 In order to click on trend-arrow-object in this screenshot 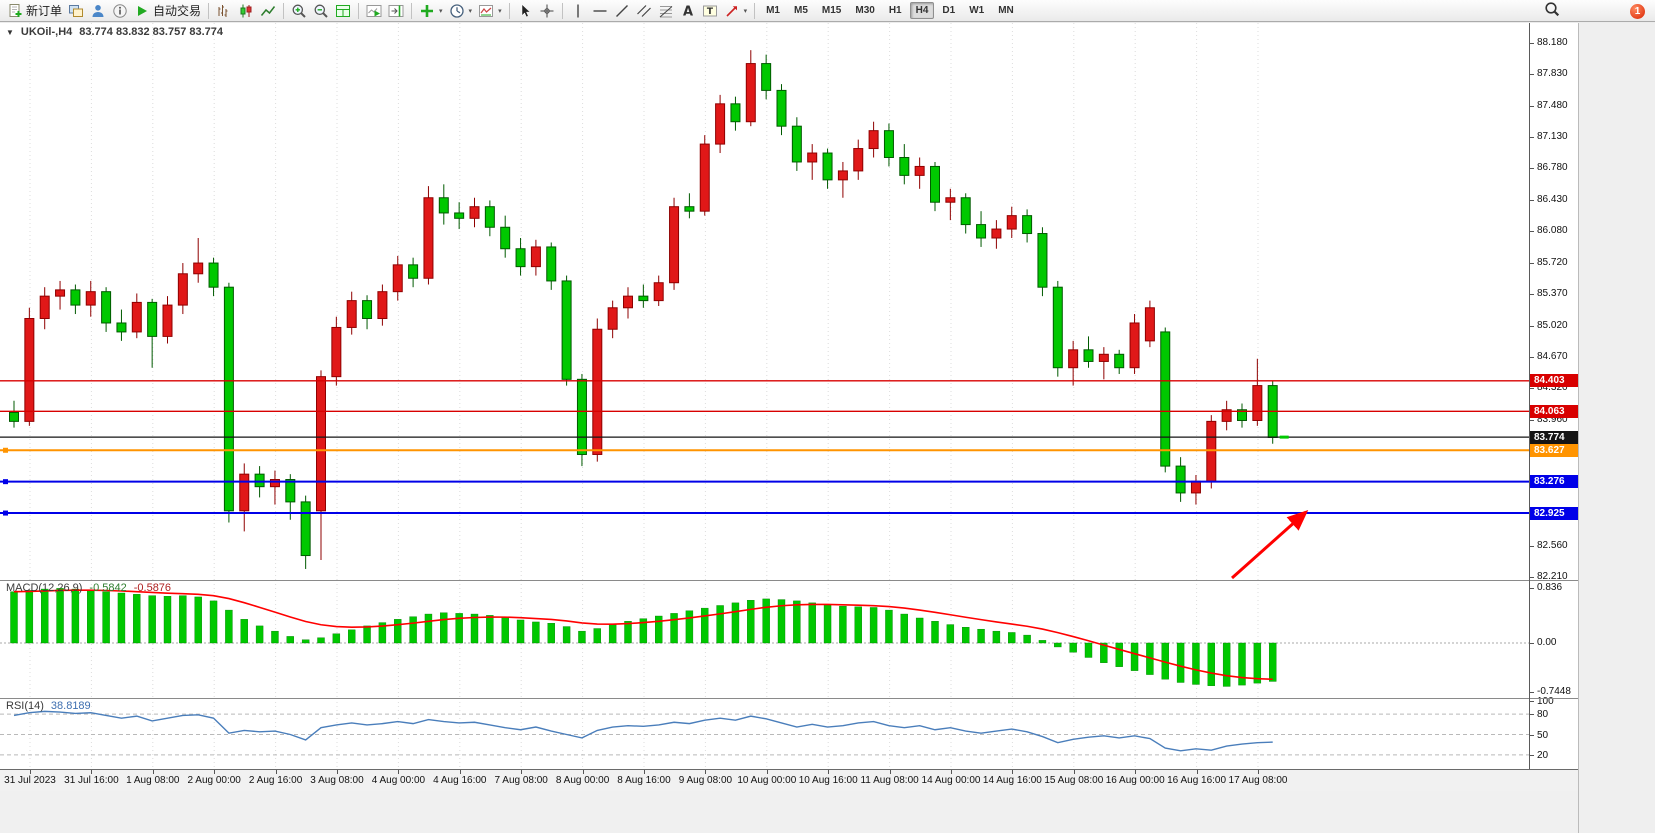, I will do `click(1270, 545)`.